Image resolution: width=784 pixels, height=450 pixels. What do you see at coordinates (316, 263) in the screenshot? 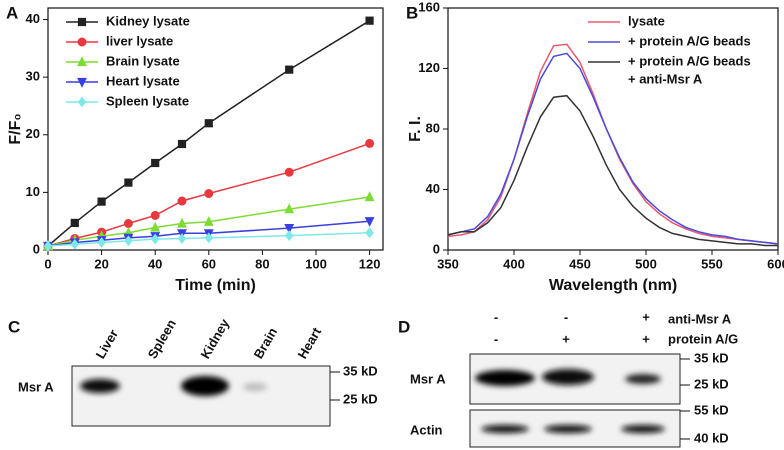
I see `x-tick-label: 100` at bounding box center [316, 263].